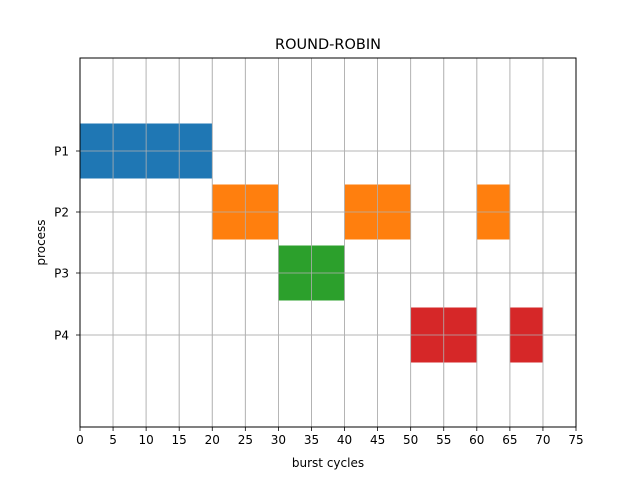 Image resolution: width=640 pixels, height=480 pixels. What do you see at coordinates (61, 213) in the screenshot?
I see `y-tick-label: P2` at bounding box center [61, 213].